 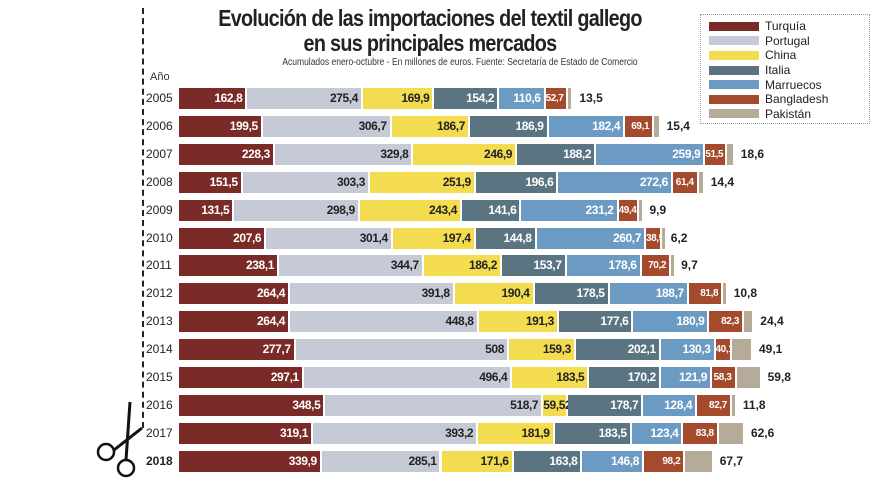 I want to click on scissors-icon, so click(x=119, y=439).